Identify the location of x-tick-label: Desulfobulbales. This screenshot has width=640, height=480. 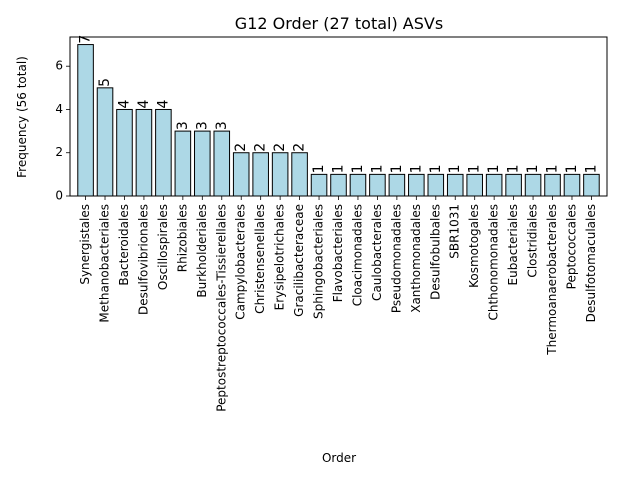
(435, 252).